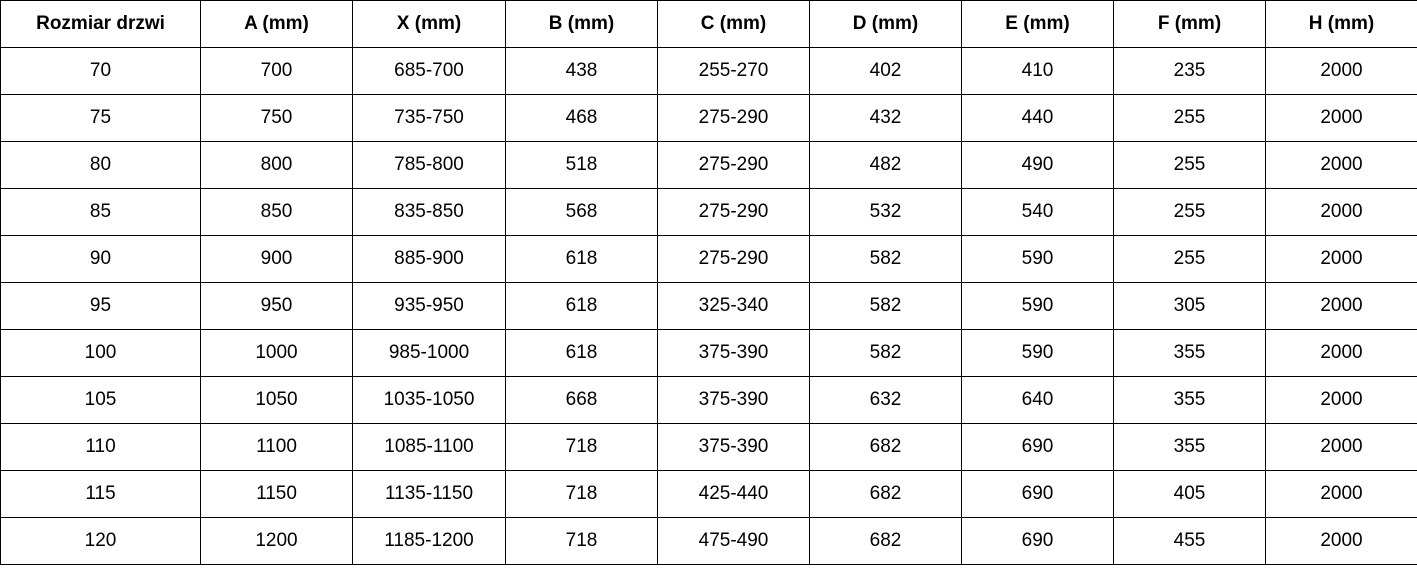 This screenshot has height=577, width=1417. I want to click on table-cell: 540, so click(1037, 212).